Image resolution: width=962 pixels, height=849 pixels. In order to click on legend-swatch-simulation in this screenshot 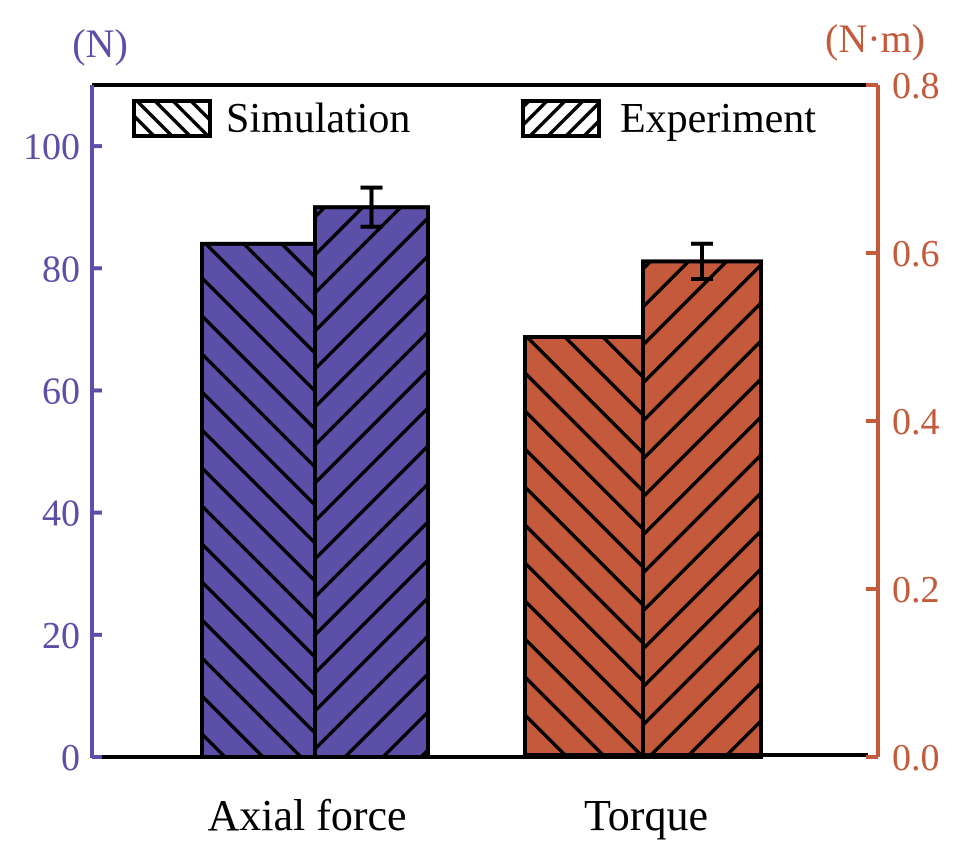, I will do `click(172, 118)`.